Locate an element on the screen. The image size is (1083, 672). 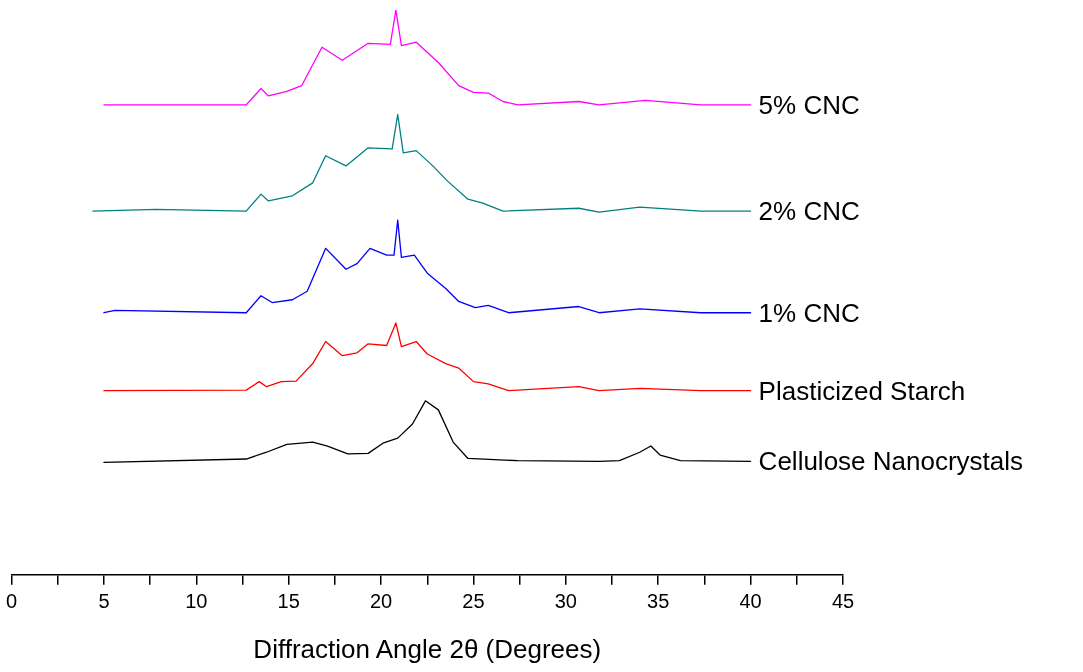
series-label: Cellulose Nanocrystals is located at coordinates (891, 461).